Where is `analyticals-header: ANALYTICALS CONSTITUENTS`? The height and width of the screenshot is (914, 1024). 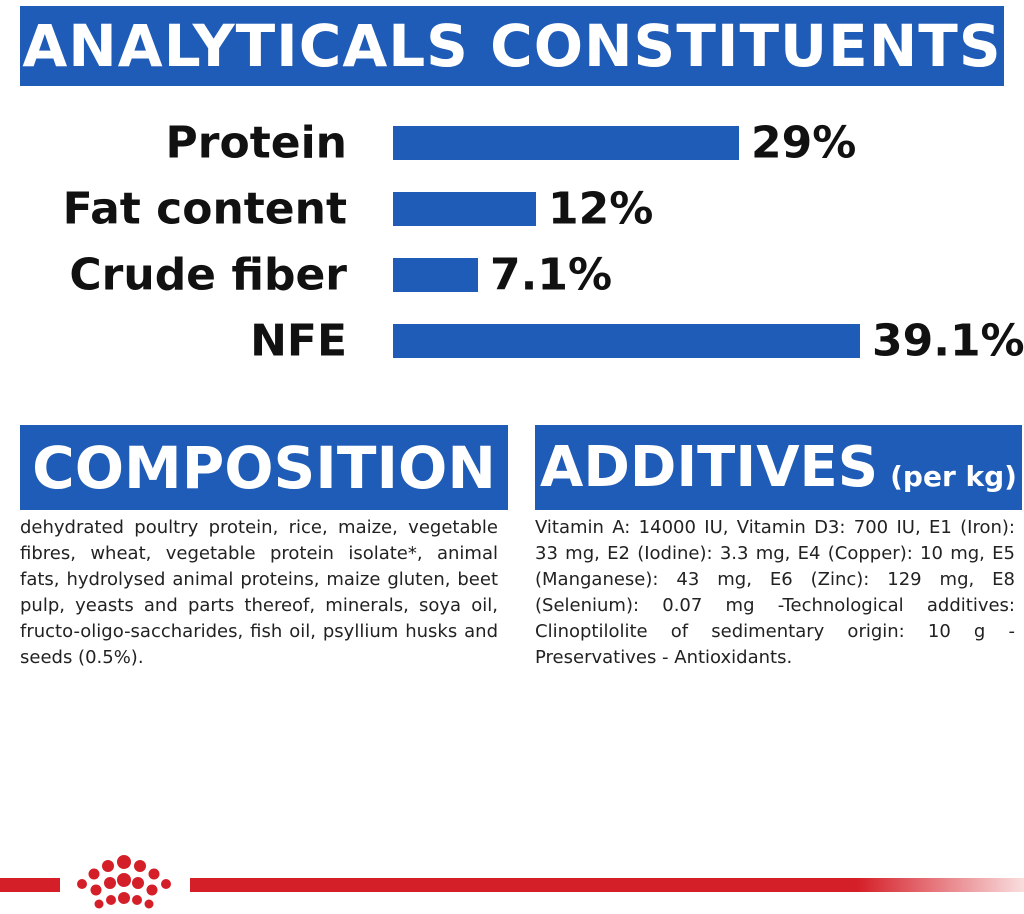
analyticals-header: ANALYTICALS CONSTITUENTS is located at coordinates (512, 46).